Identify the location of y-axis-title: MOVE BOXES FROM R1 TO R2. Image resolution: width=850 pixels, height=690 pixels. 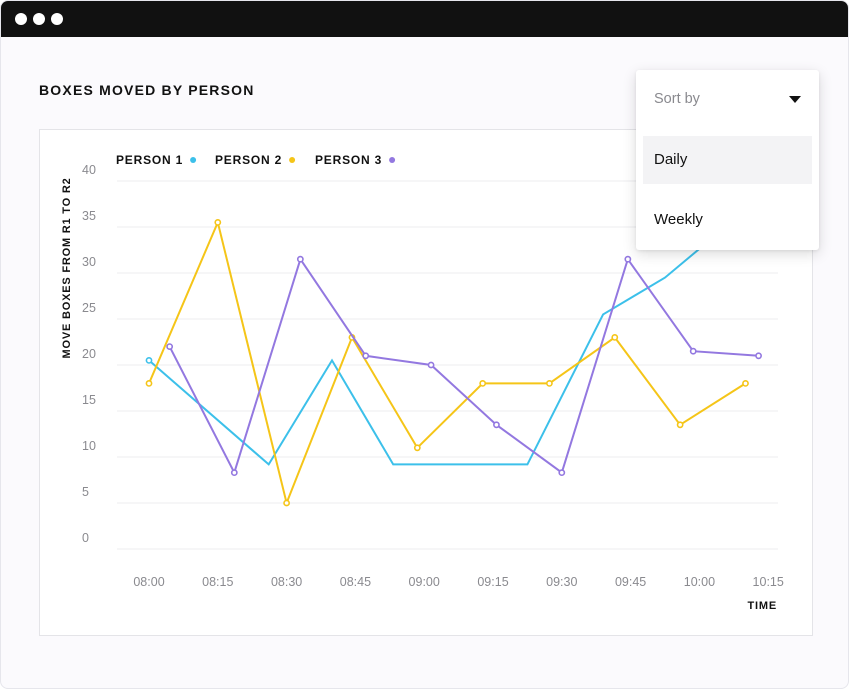
(67, 268).